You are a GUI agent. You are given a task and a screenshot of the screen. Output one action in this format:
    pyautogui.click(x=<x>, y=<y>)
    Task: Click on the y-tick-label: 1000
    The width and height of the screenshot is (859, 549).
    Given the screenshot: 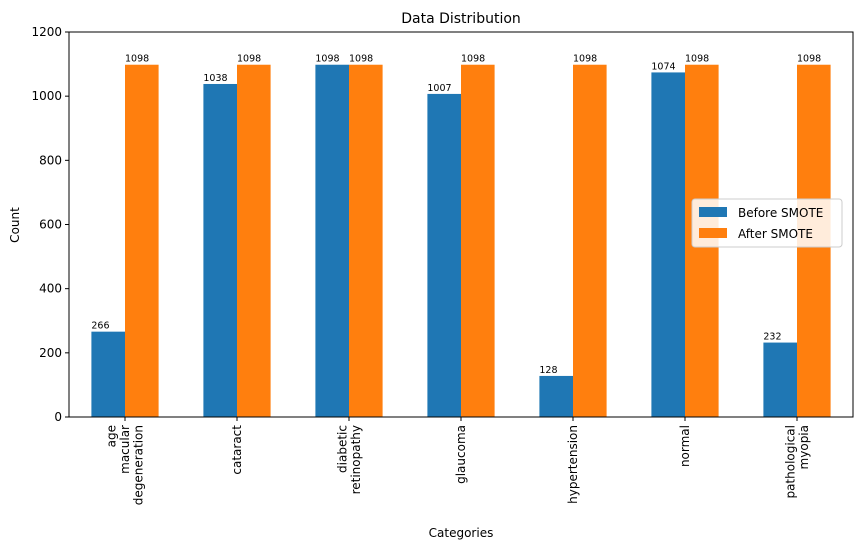 What is the action you would take?
    pyautogui.click(x=46, y=96)
    